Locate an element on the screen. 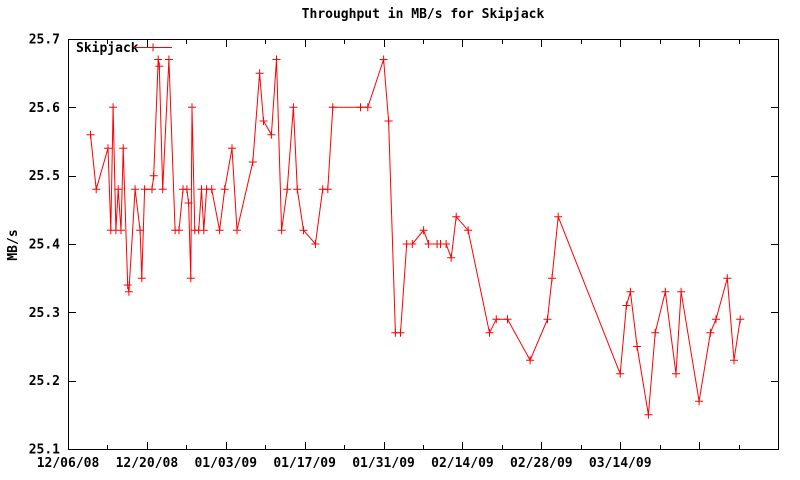  y-tick-label: 25.7 is located at coordinates (44, 40).